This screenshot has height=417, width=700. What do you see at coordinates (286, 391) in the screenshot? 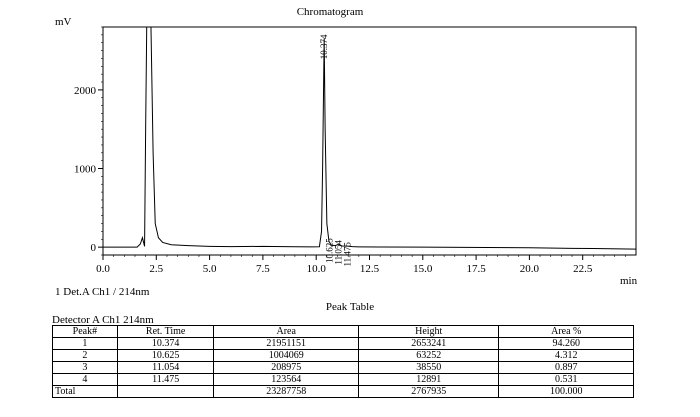
I see `cell-total-area: 23287758` at bounding box center [286, 391].